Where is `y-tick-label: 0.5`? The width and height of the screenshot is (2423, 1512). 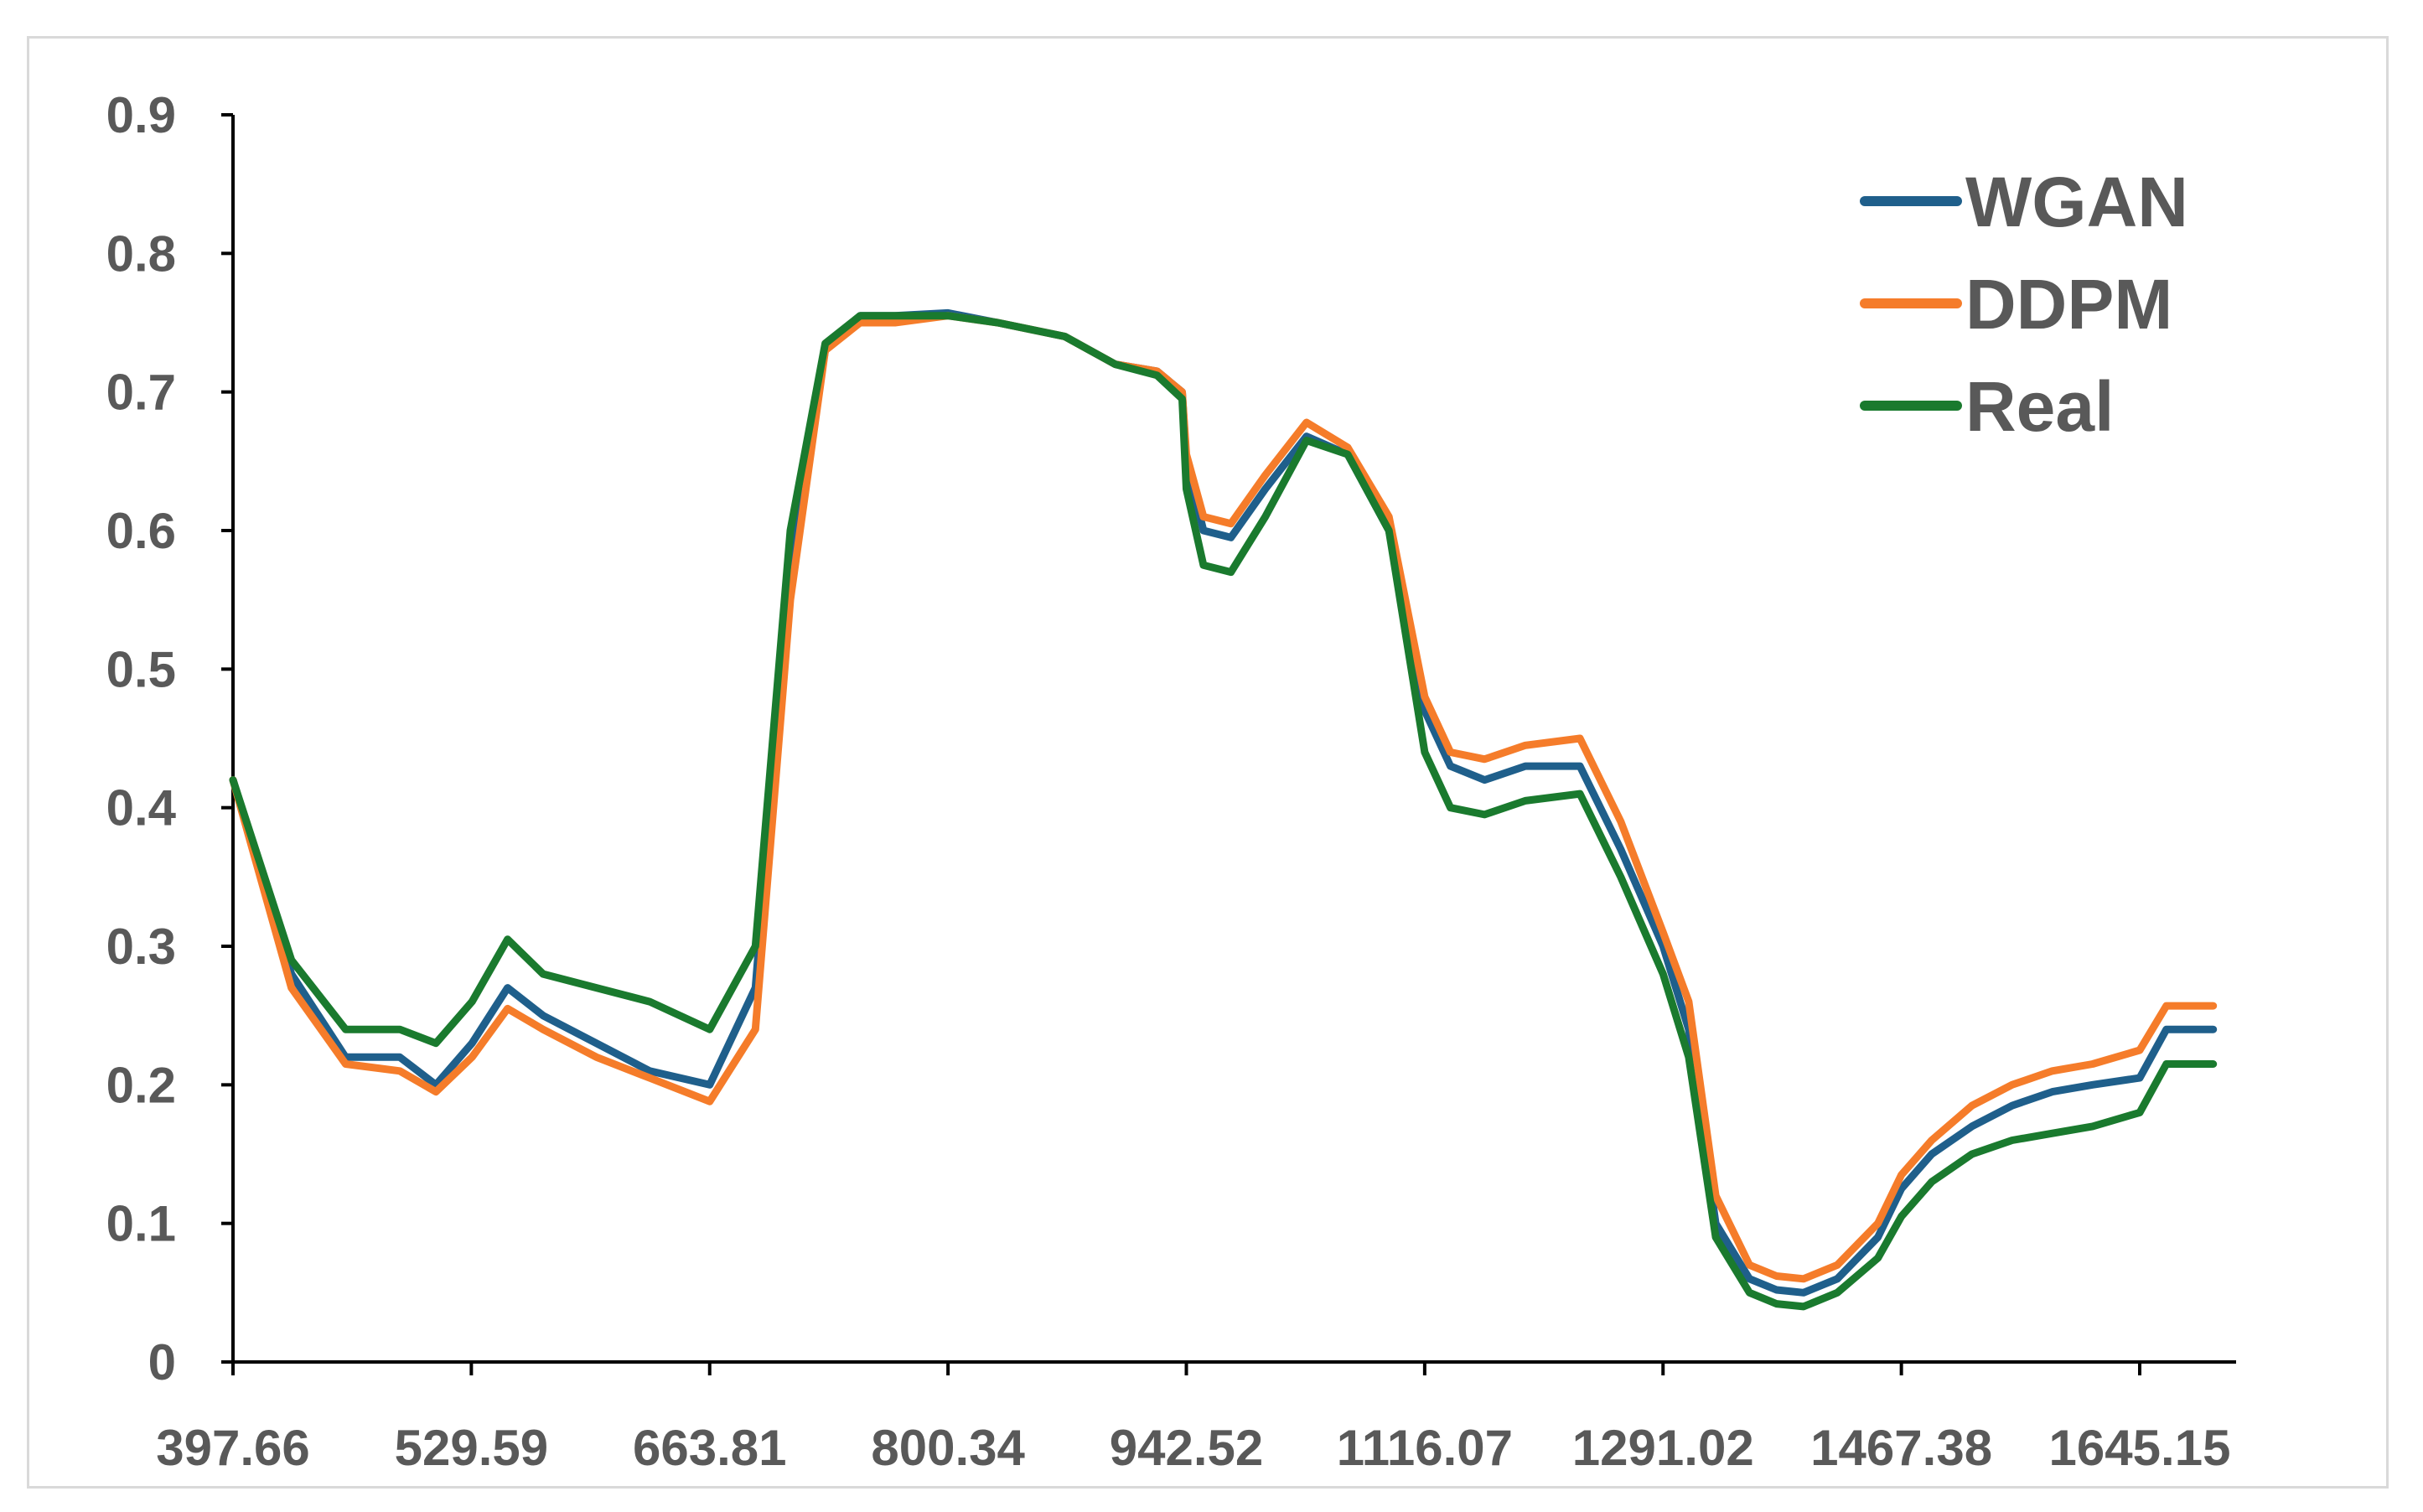
y-tick-label: 0.5 is located at coordinates (141, 669).